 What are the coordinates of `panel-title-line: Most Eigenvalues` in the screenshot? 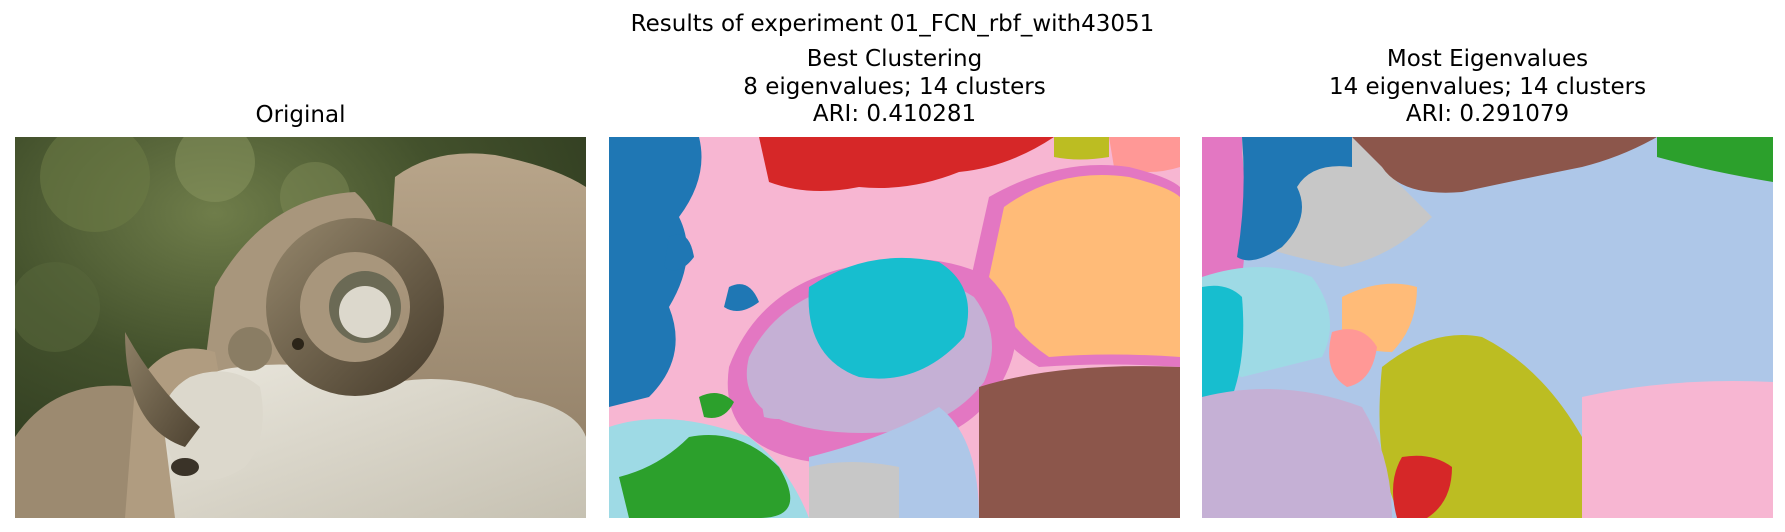 It's located at (1487, 59).